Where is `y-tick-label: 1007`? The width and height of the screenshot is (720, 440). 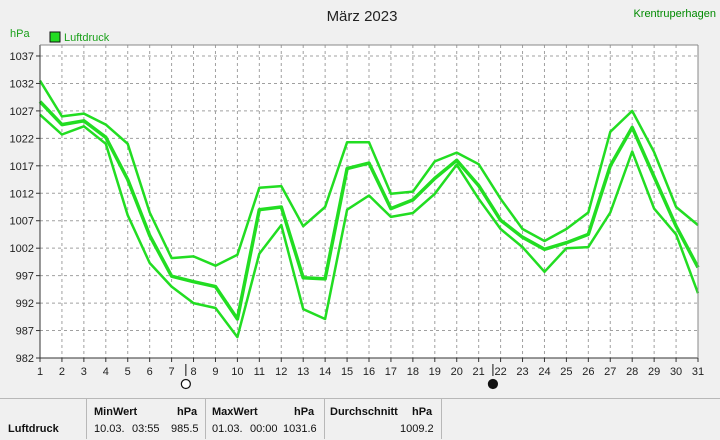 y-tick-label: 1007 is located at coordinates (22, 222).